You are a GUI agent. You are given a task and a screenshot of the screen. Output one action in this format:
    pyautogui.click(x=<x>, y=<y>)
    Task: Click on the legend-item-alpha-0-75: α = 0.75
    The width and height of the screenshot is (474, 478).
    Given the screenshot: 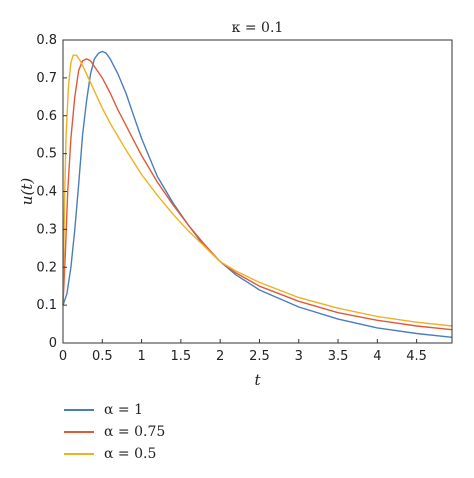 What is the action you would take?
    pyautogui.click(x=144, y=432)
    